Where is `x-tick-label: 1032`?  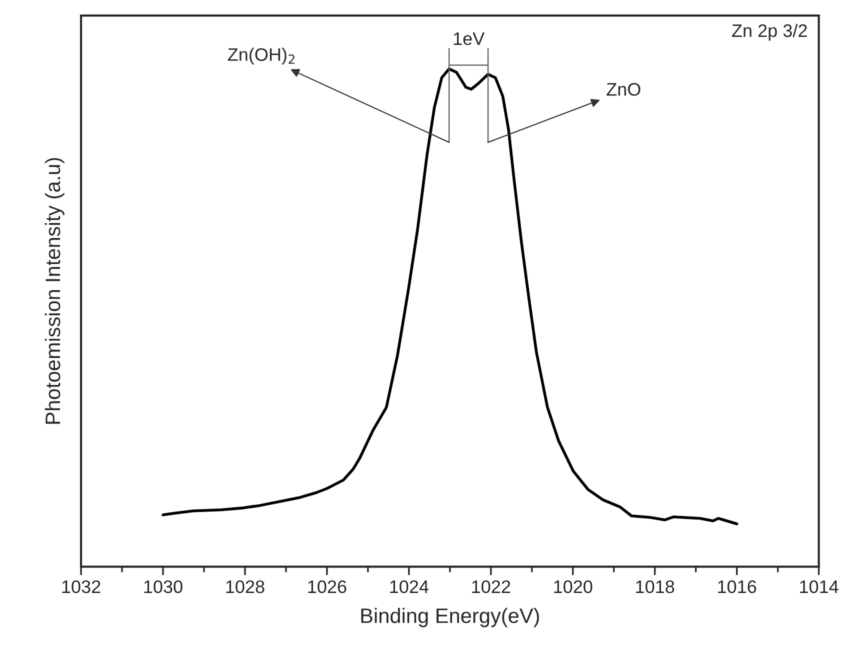
x-tick-label: 1032 is located at coordinates (81, 587).